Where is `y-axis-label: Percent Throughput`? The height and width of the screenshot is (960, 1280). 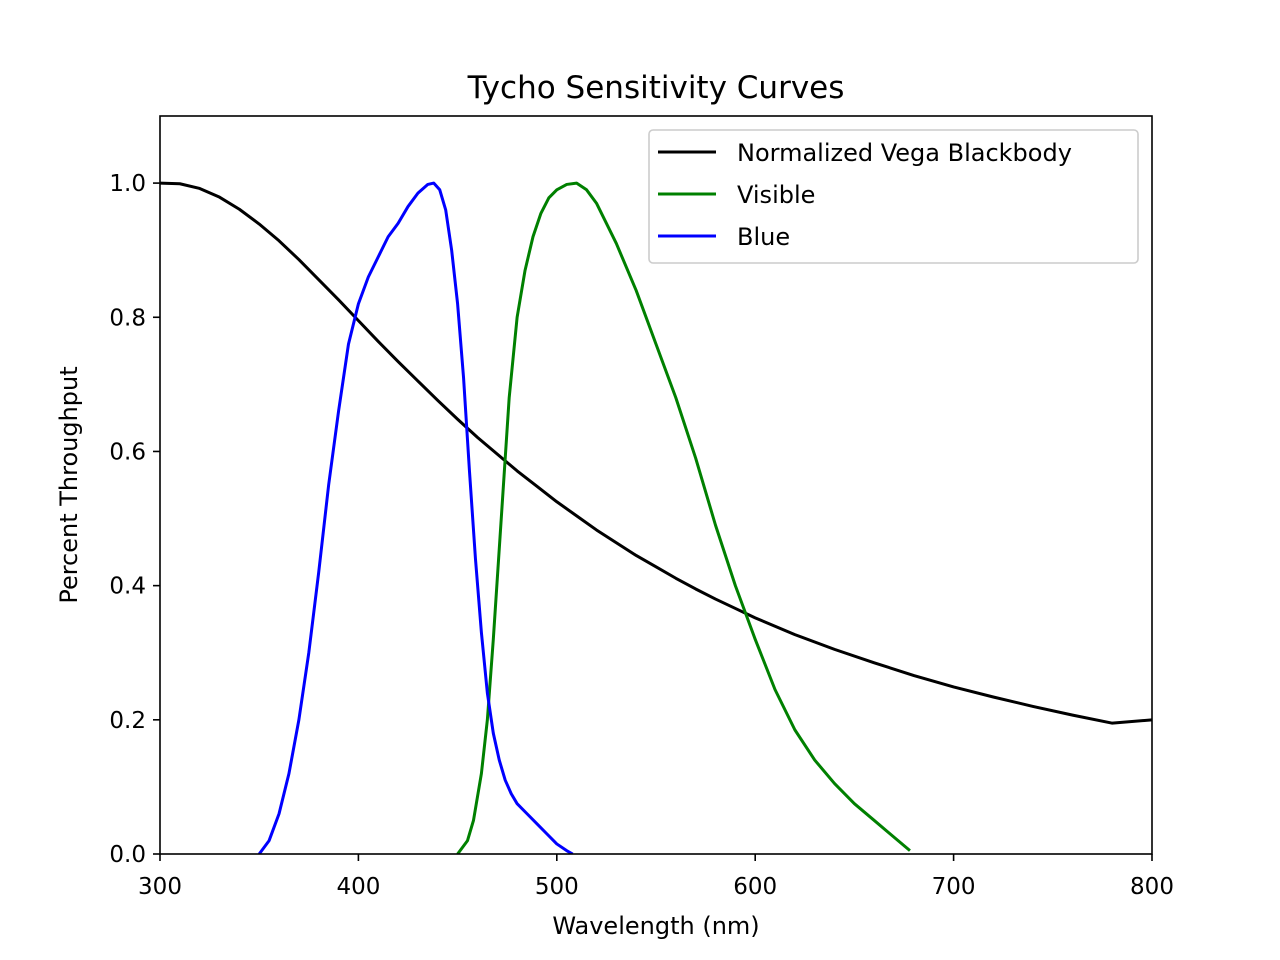 y-axis-label: Percent Throughput is located at coordinates (69, 484).